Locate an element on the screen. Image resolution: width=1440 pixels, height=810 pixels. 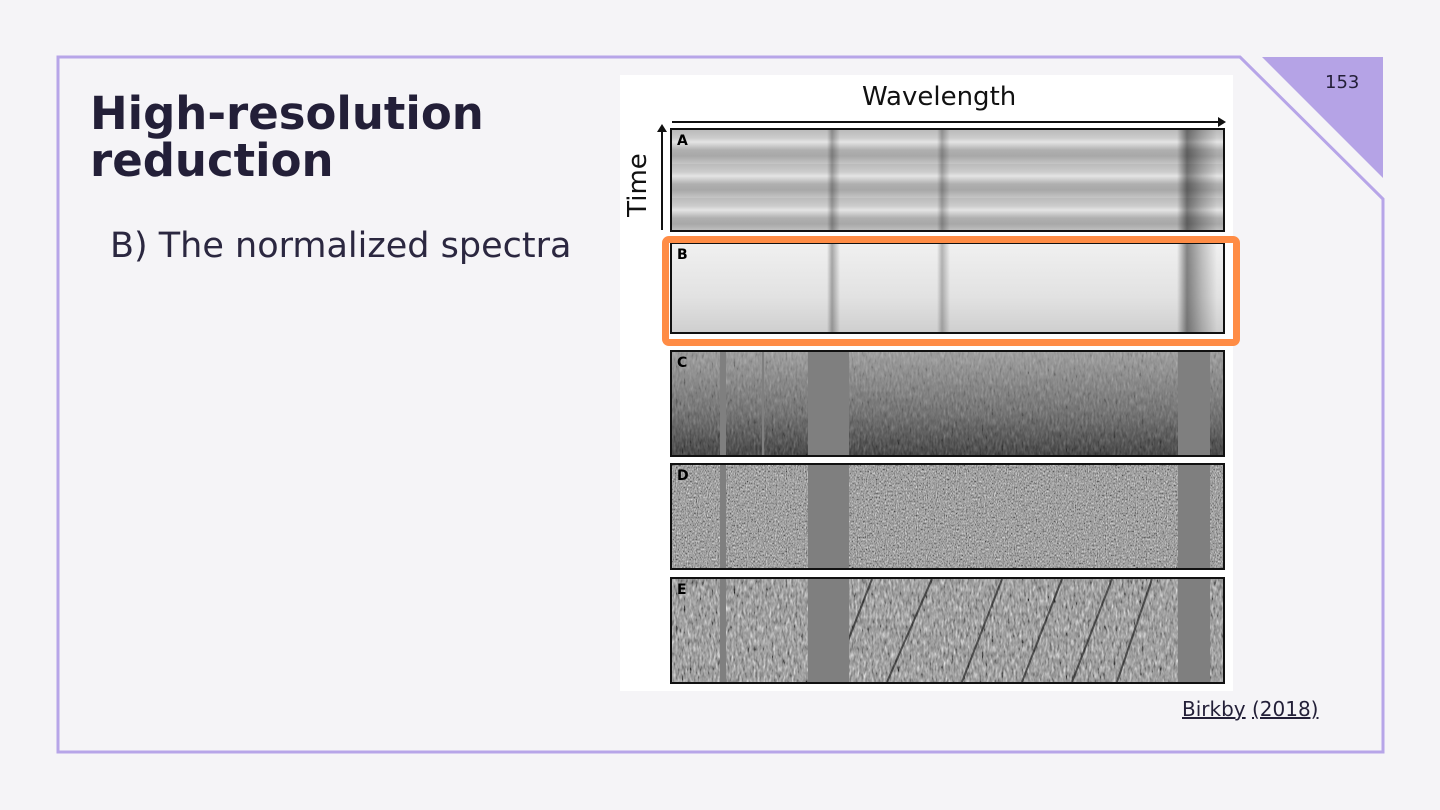
citation-author-link: Birkby is located at coordinates (1214, 709).